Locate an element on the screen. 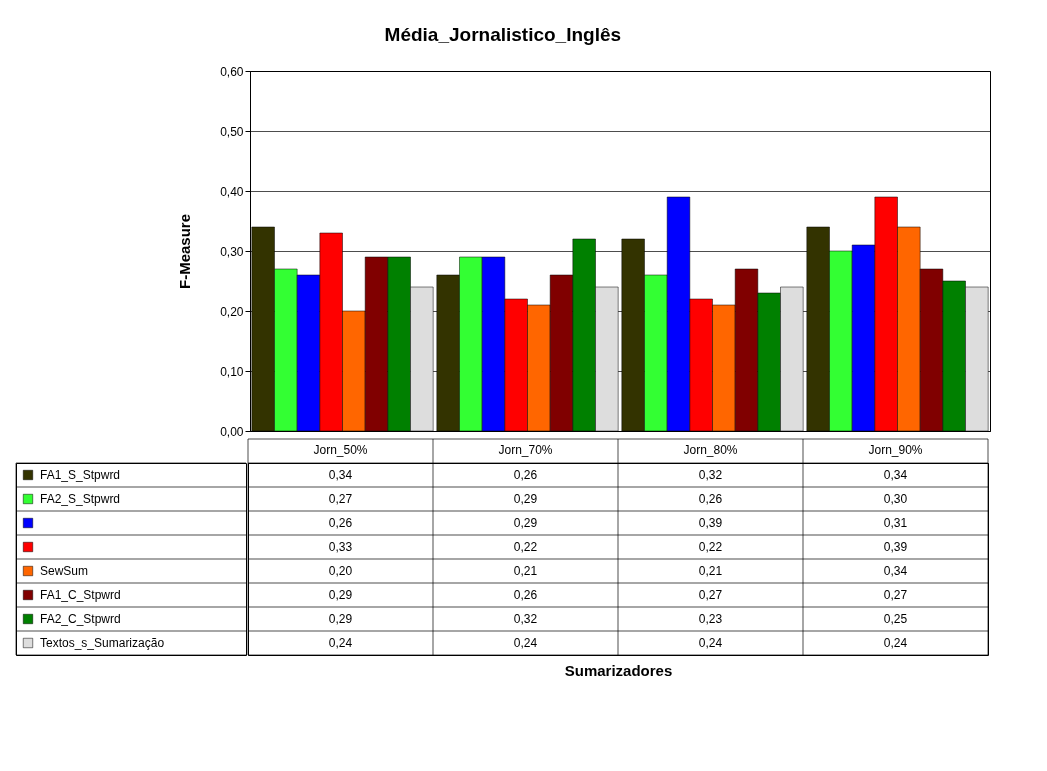 This screenshot has width=1047, height=771. y-tick-label: 0,20 is located at coordinates (232, 311).